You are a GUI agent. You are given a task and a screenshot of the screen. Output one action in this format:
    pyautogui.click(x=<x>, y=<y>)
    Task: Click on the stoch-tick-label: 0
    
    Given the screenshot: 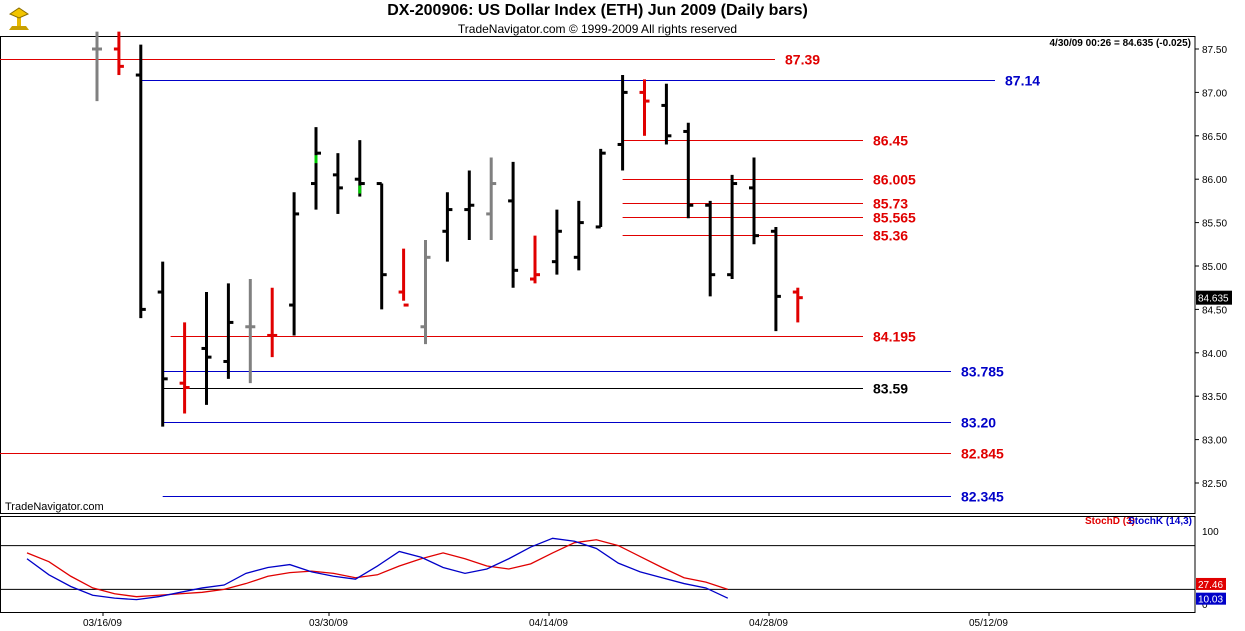 What is the action you would take?
    pyautogui.click(x=1205, y=605)
    